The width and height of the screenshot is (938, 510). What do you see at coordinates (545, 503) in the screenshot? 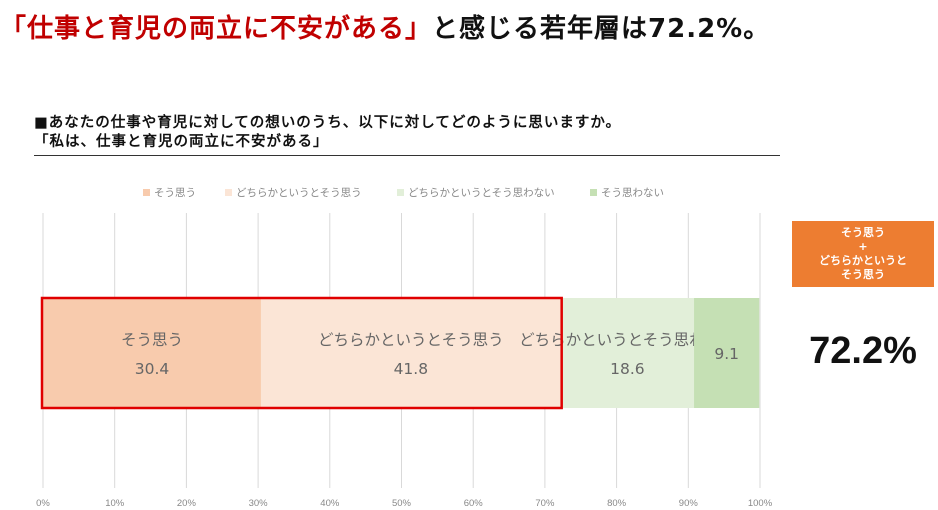
I see `x-tick-label: 70%` at bounding box center [545, 503].